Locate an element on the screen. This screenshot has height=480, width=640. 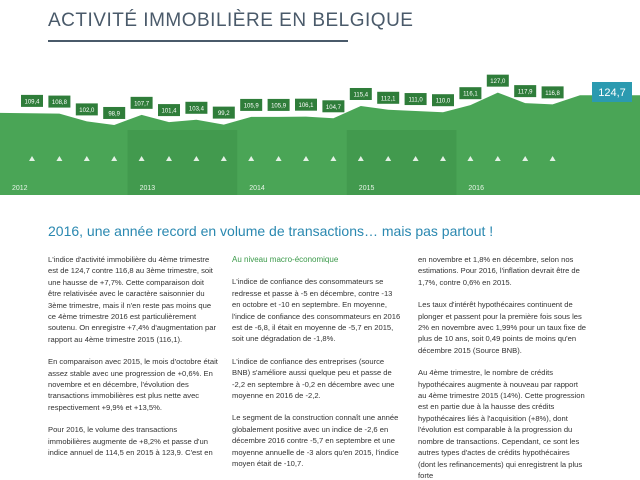
year-label: 2015 is located at coordinates (367, 188).